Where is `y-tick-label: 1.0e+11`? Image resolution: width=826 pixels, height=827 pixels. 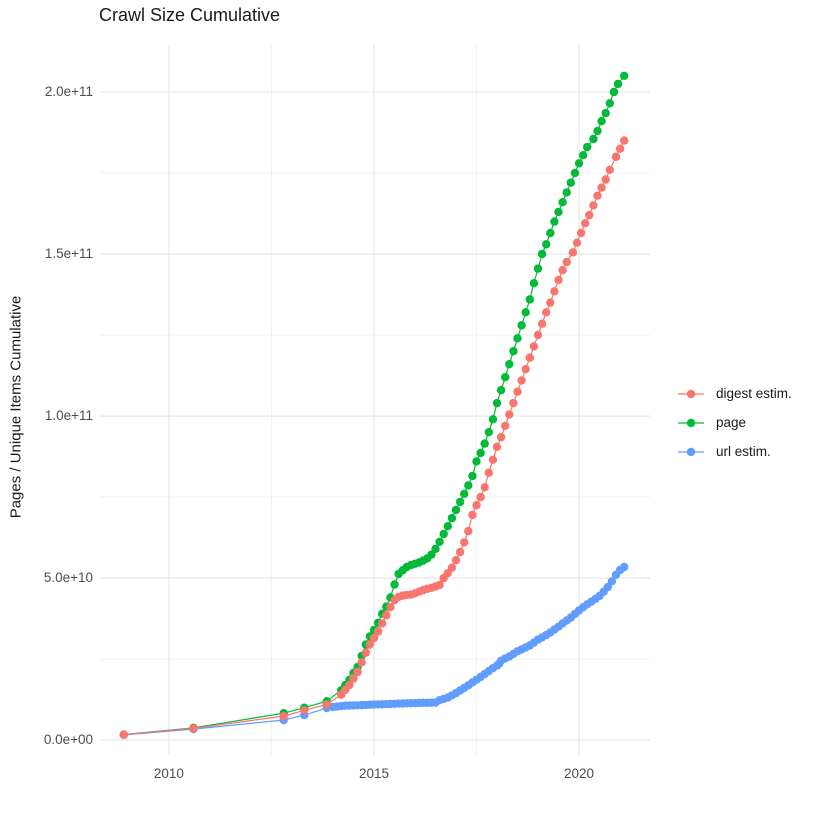 y-tick-label: 1.0e+11 is located at coordinates (68, 416).